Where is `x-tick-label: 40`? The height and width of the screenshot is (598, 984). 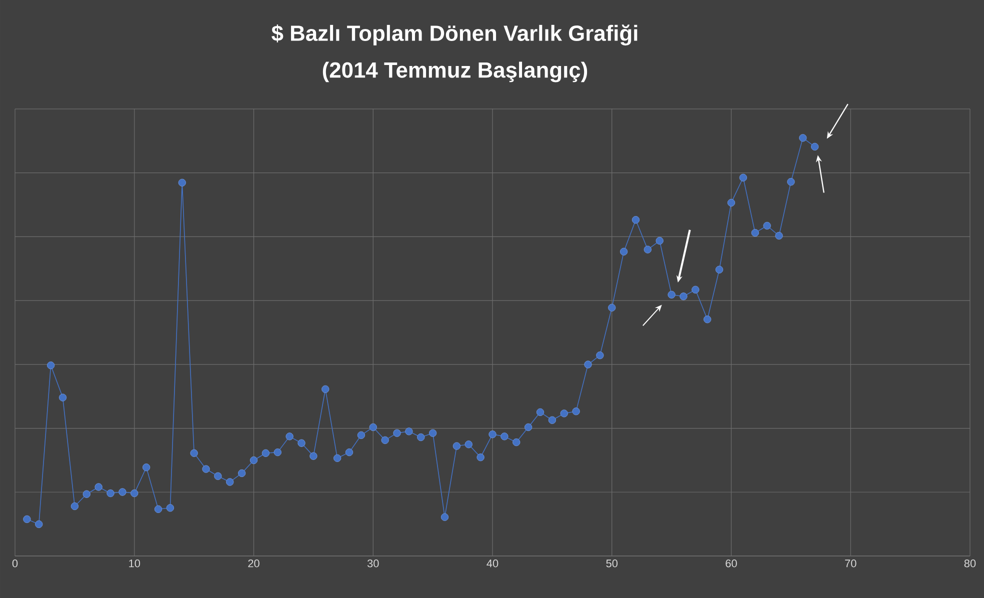 x-tick-label: 40 is located at coordinates (492, 564).